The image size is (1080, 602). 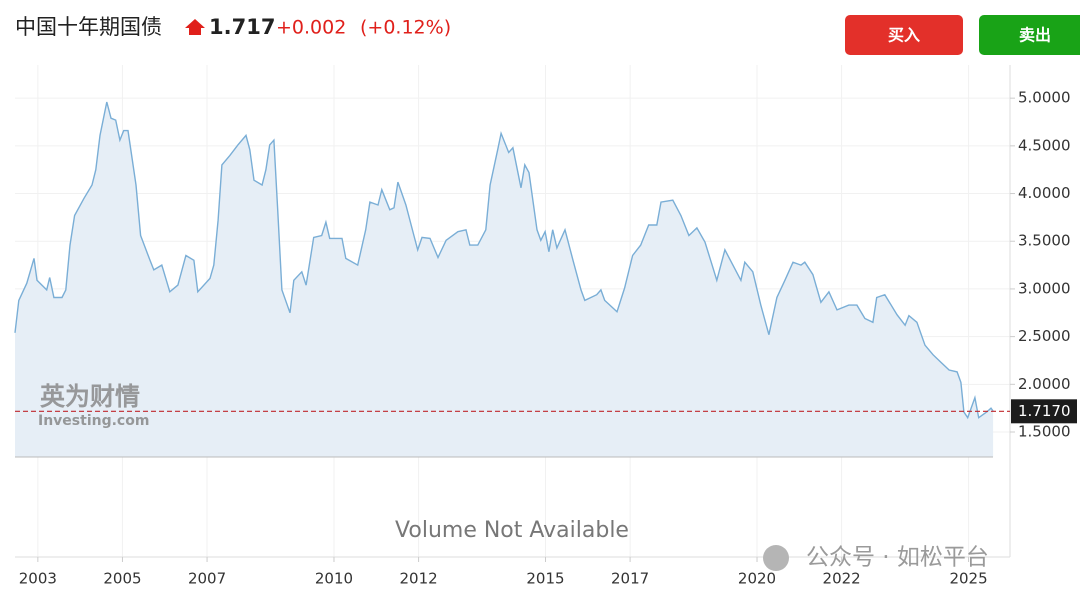 What do you see at coordinates (842, 579) in the screenshot?
I see `x-tick-label: 2022` at bounding box center [842, 579].